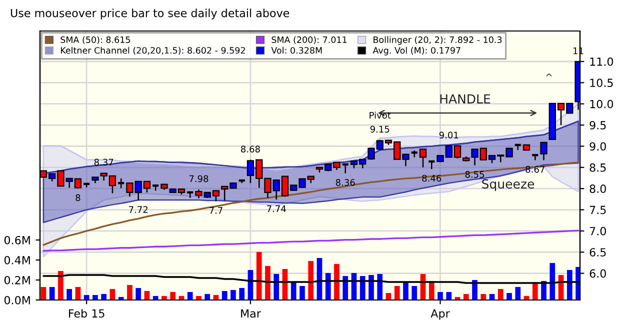 This screenshot has width=620, height=326. Describe the element at coordinates (602, 104) in the screenshot. I see `y-tick-label: 10.0` at that location.